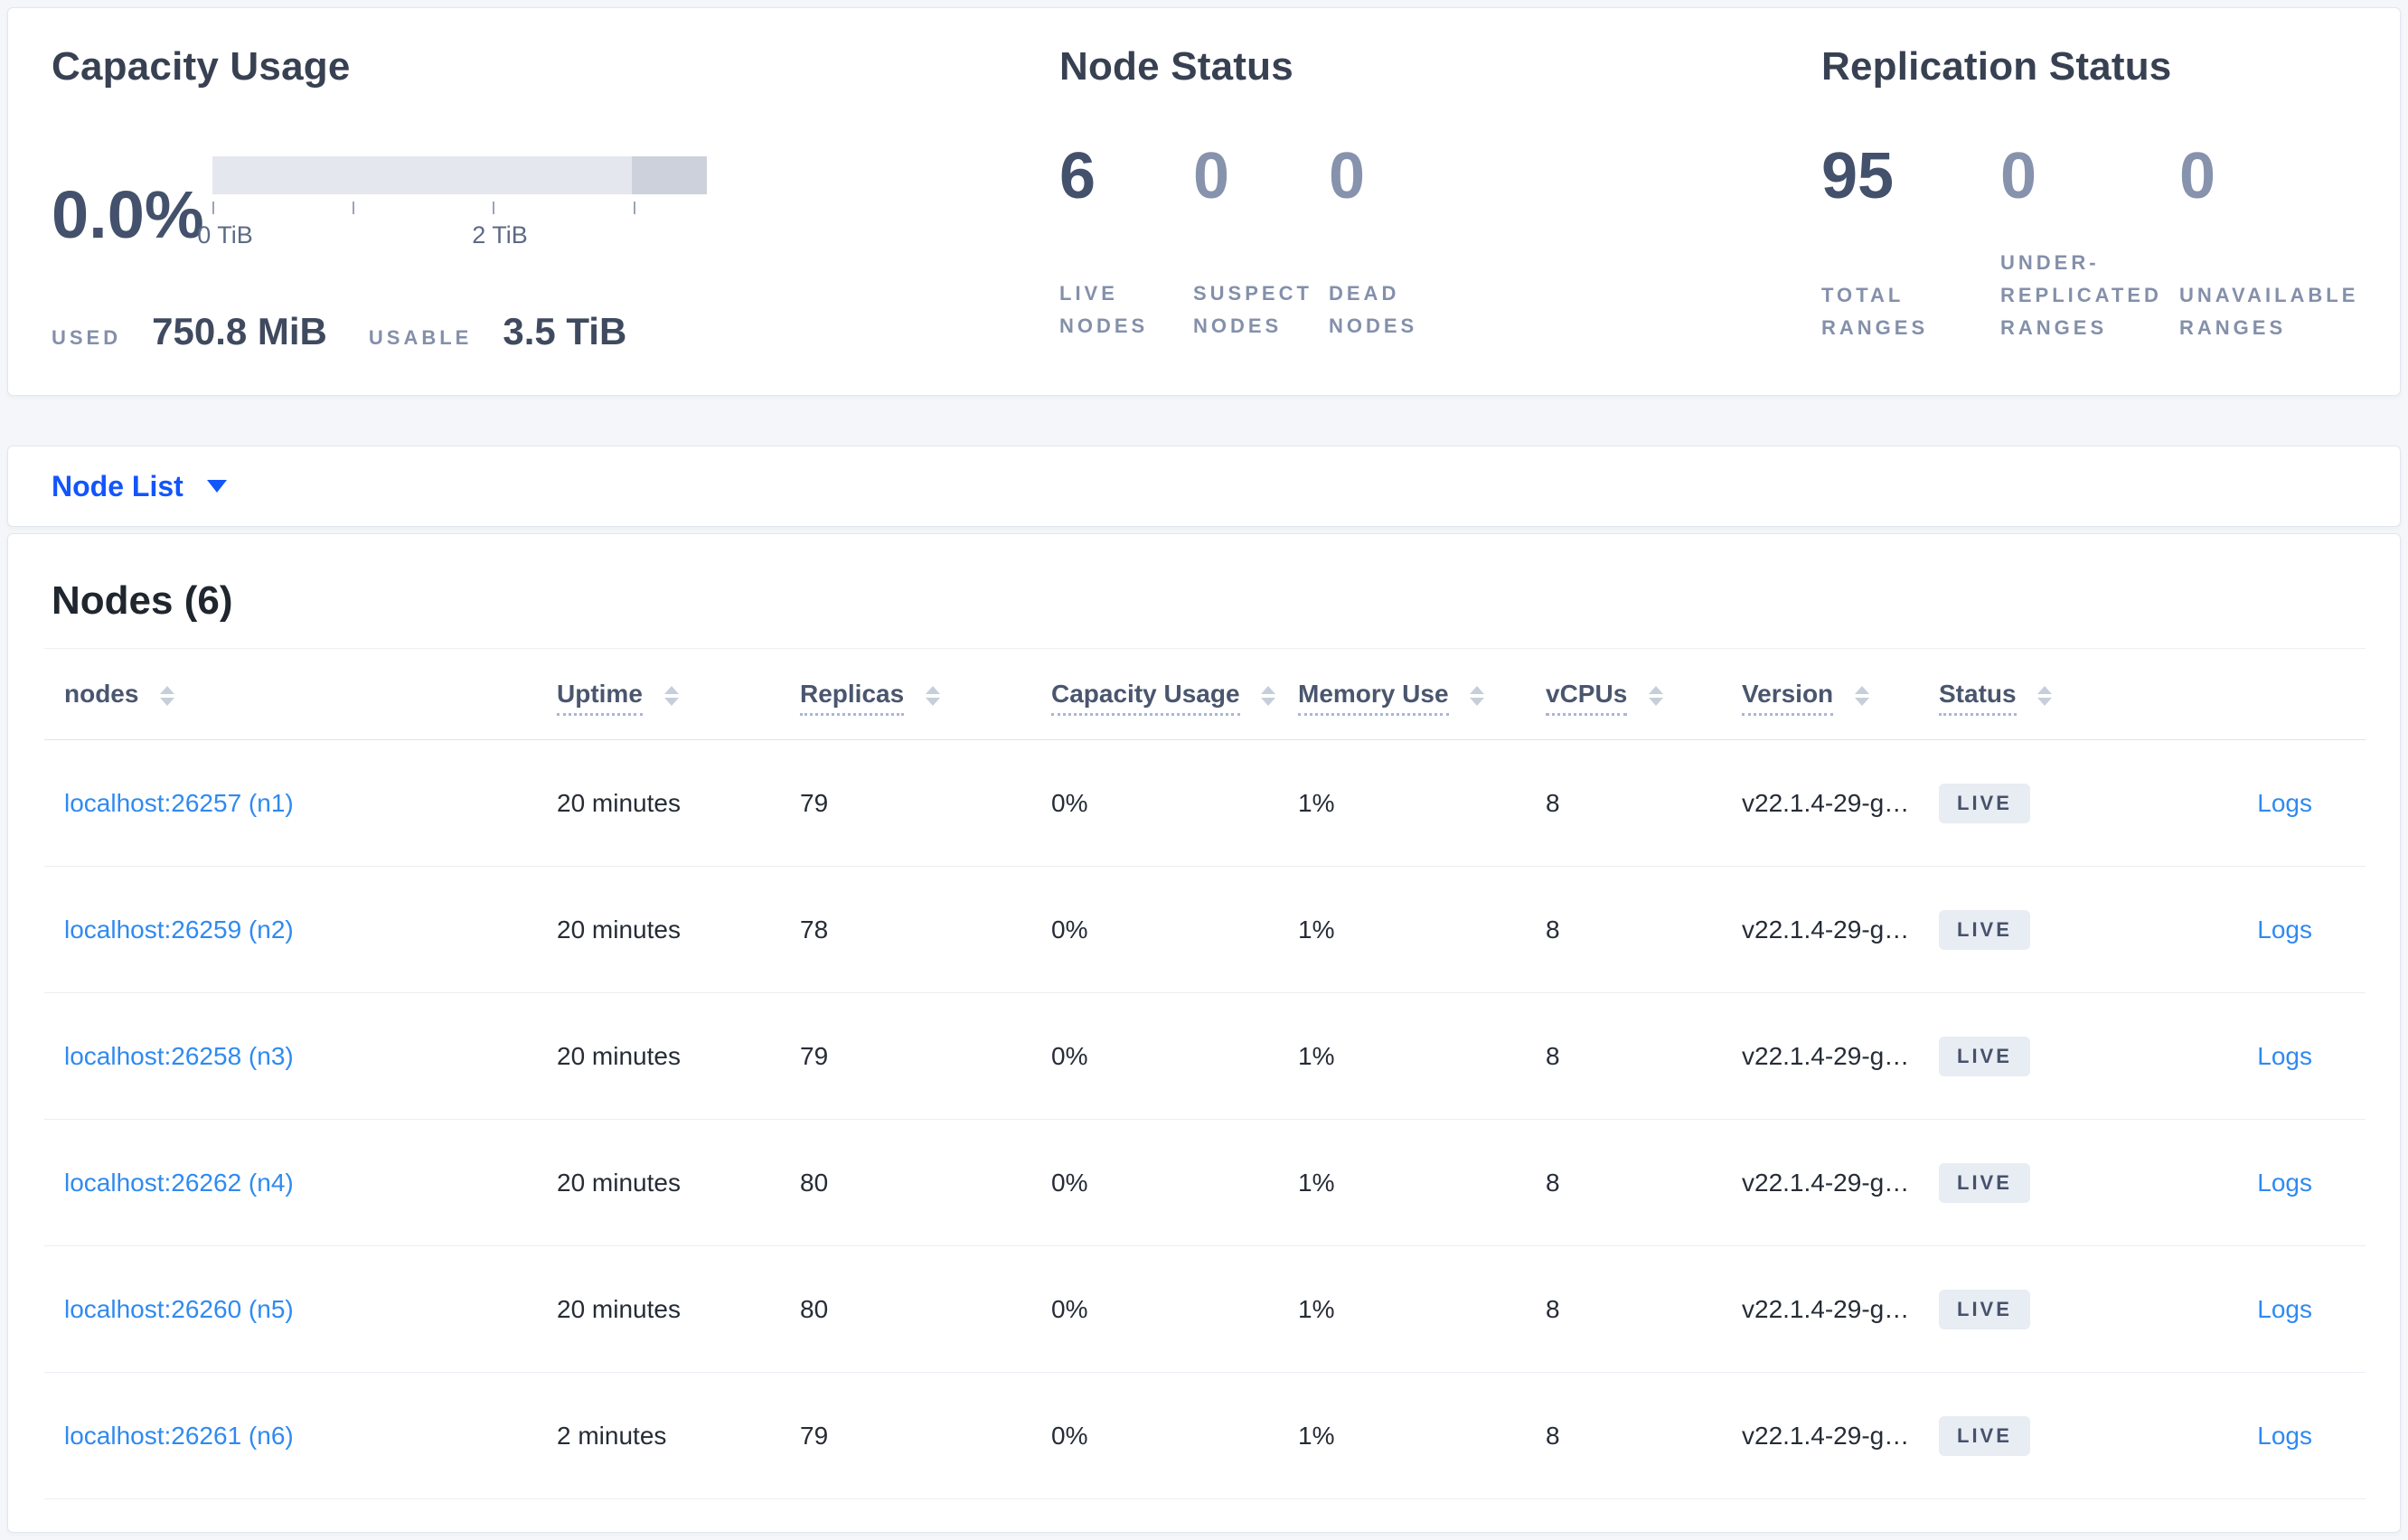 The image size is (2408, 1540). Describe the element at coordinates (179, 1055) in the screenshot. I see `node-link: localhost:26258 (n3)` at that location.